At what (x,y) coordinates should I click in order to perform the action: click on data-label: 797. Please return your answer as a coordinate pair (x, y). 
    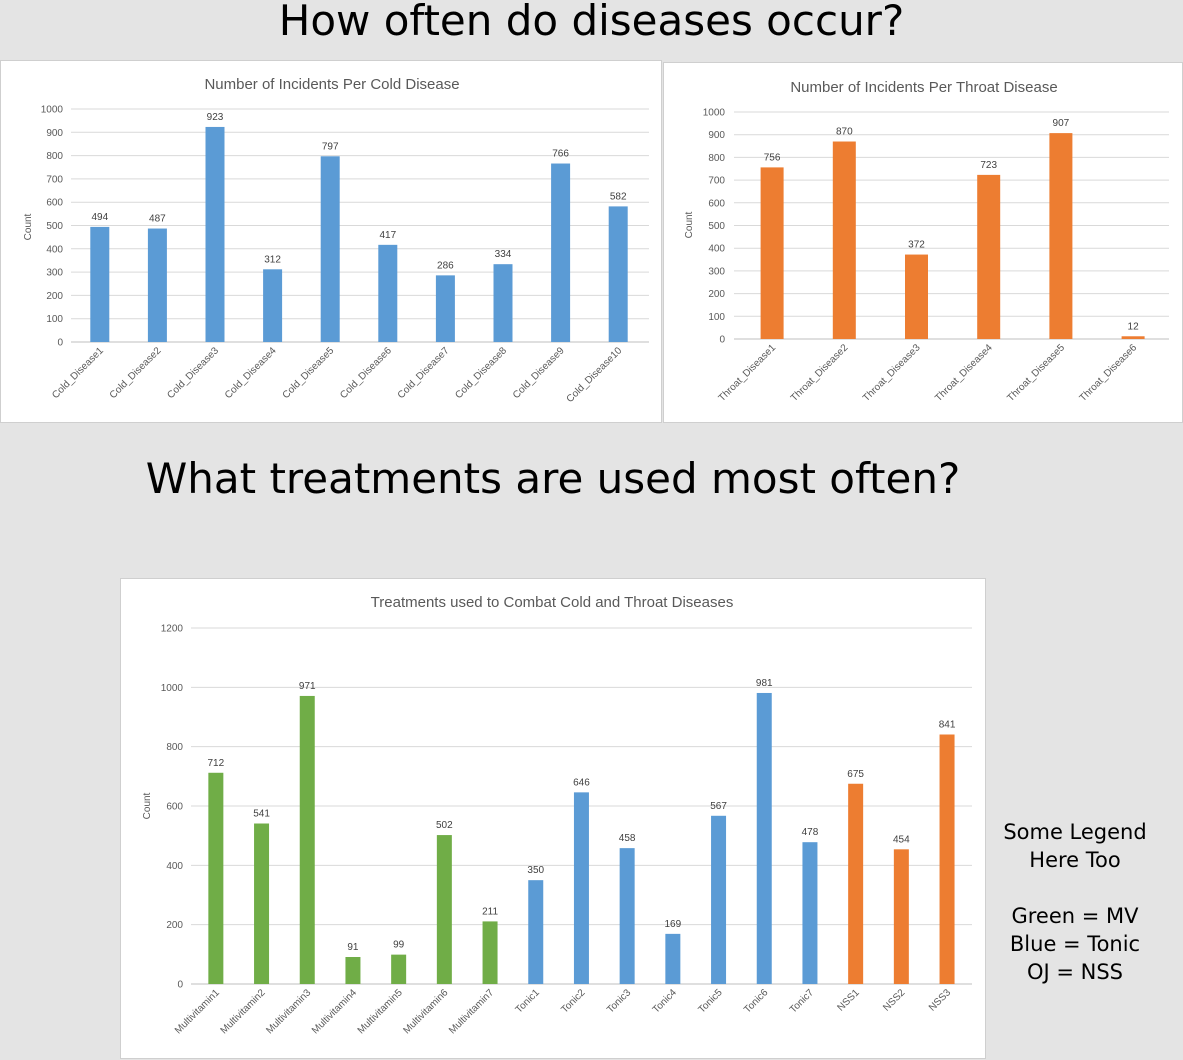
    Looking at the image, I should click on (330, 146).